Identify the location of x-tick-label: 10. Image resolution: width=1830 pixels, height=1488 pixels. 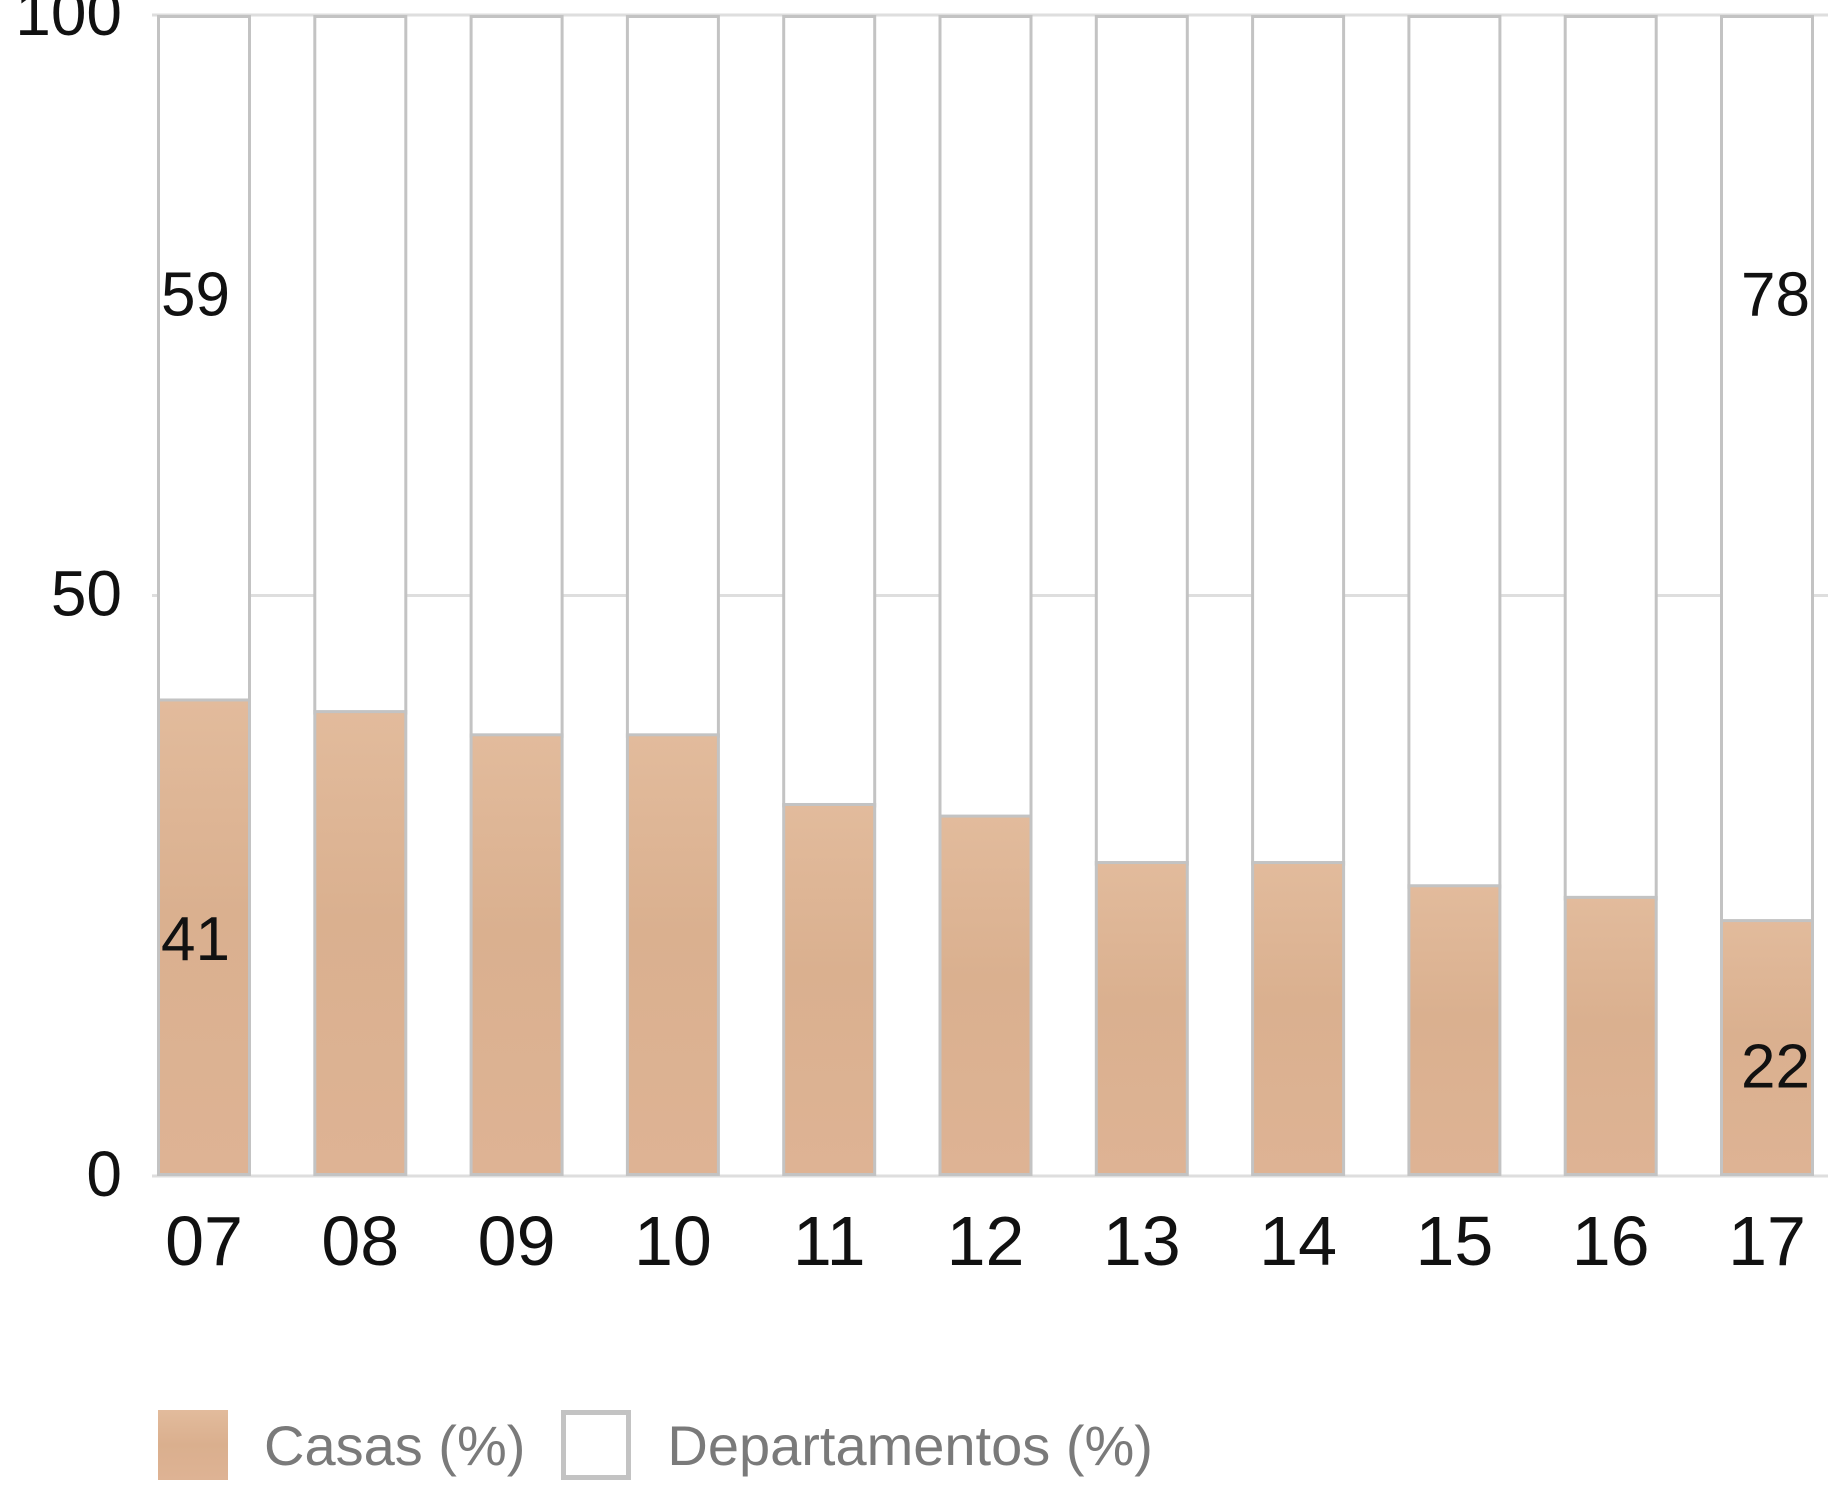
(673, 1241).